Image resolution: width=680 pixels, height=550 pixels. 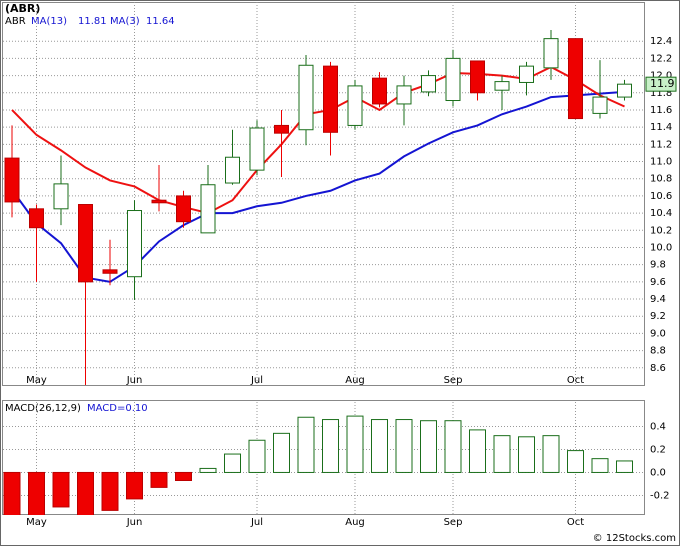 I want to click on y-tick-label: 10.4, so click(x=661, y=213).